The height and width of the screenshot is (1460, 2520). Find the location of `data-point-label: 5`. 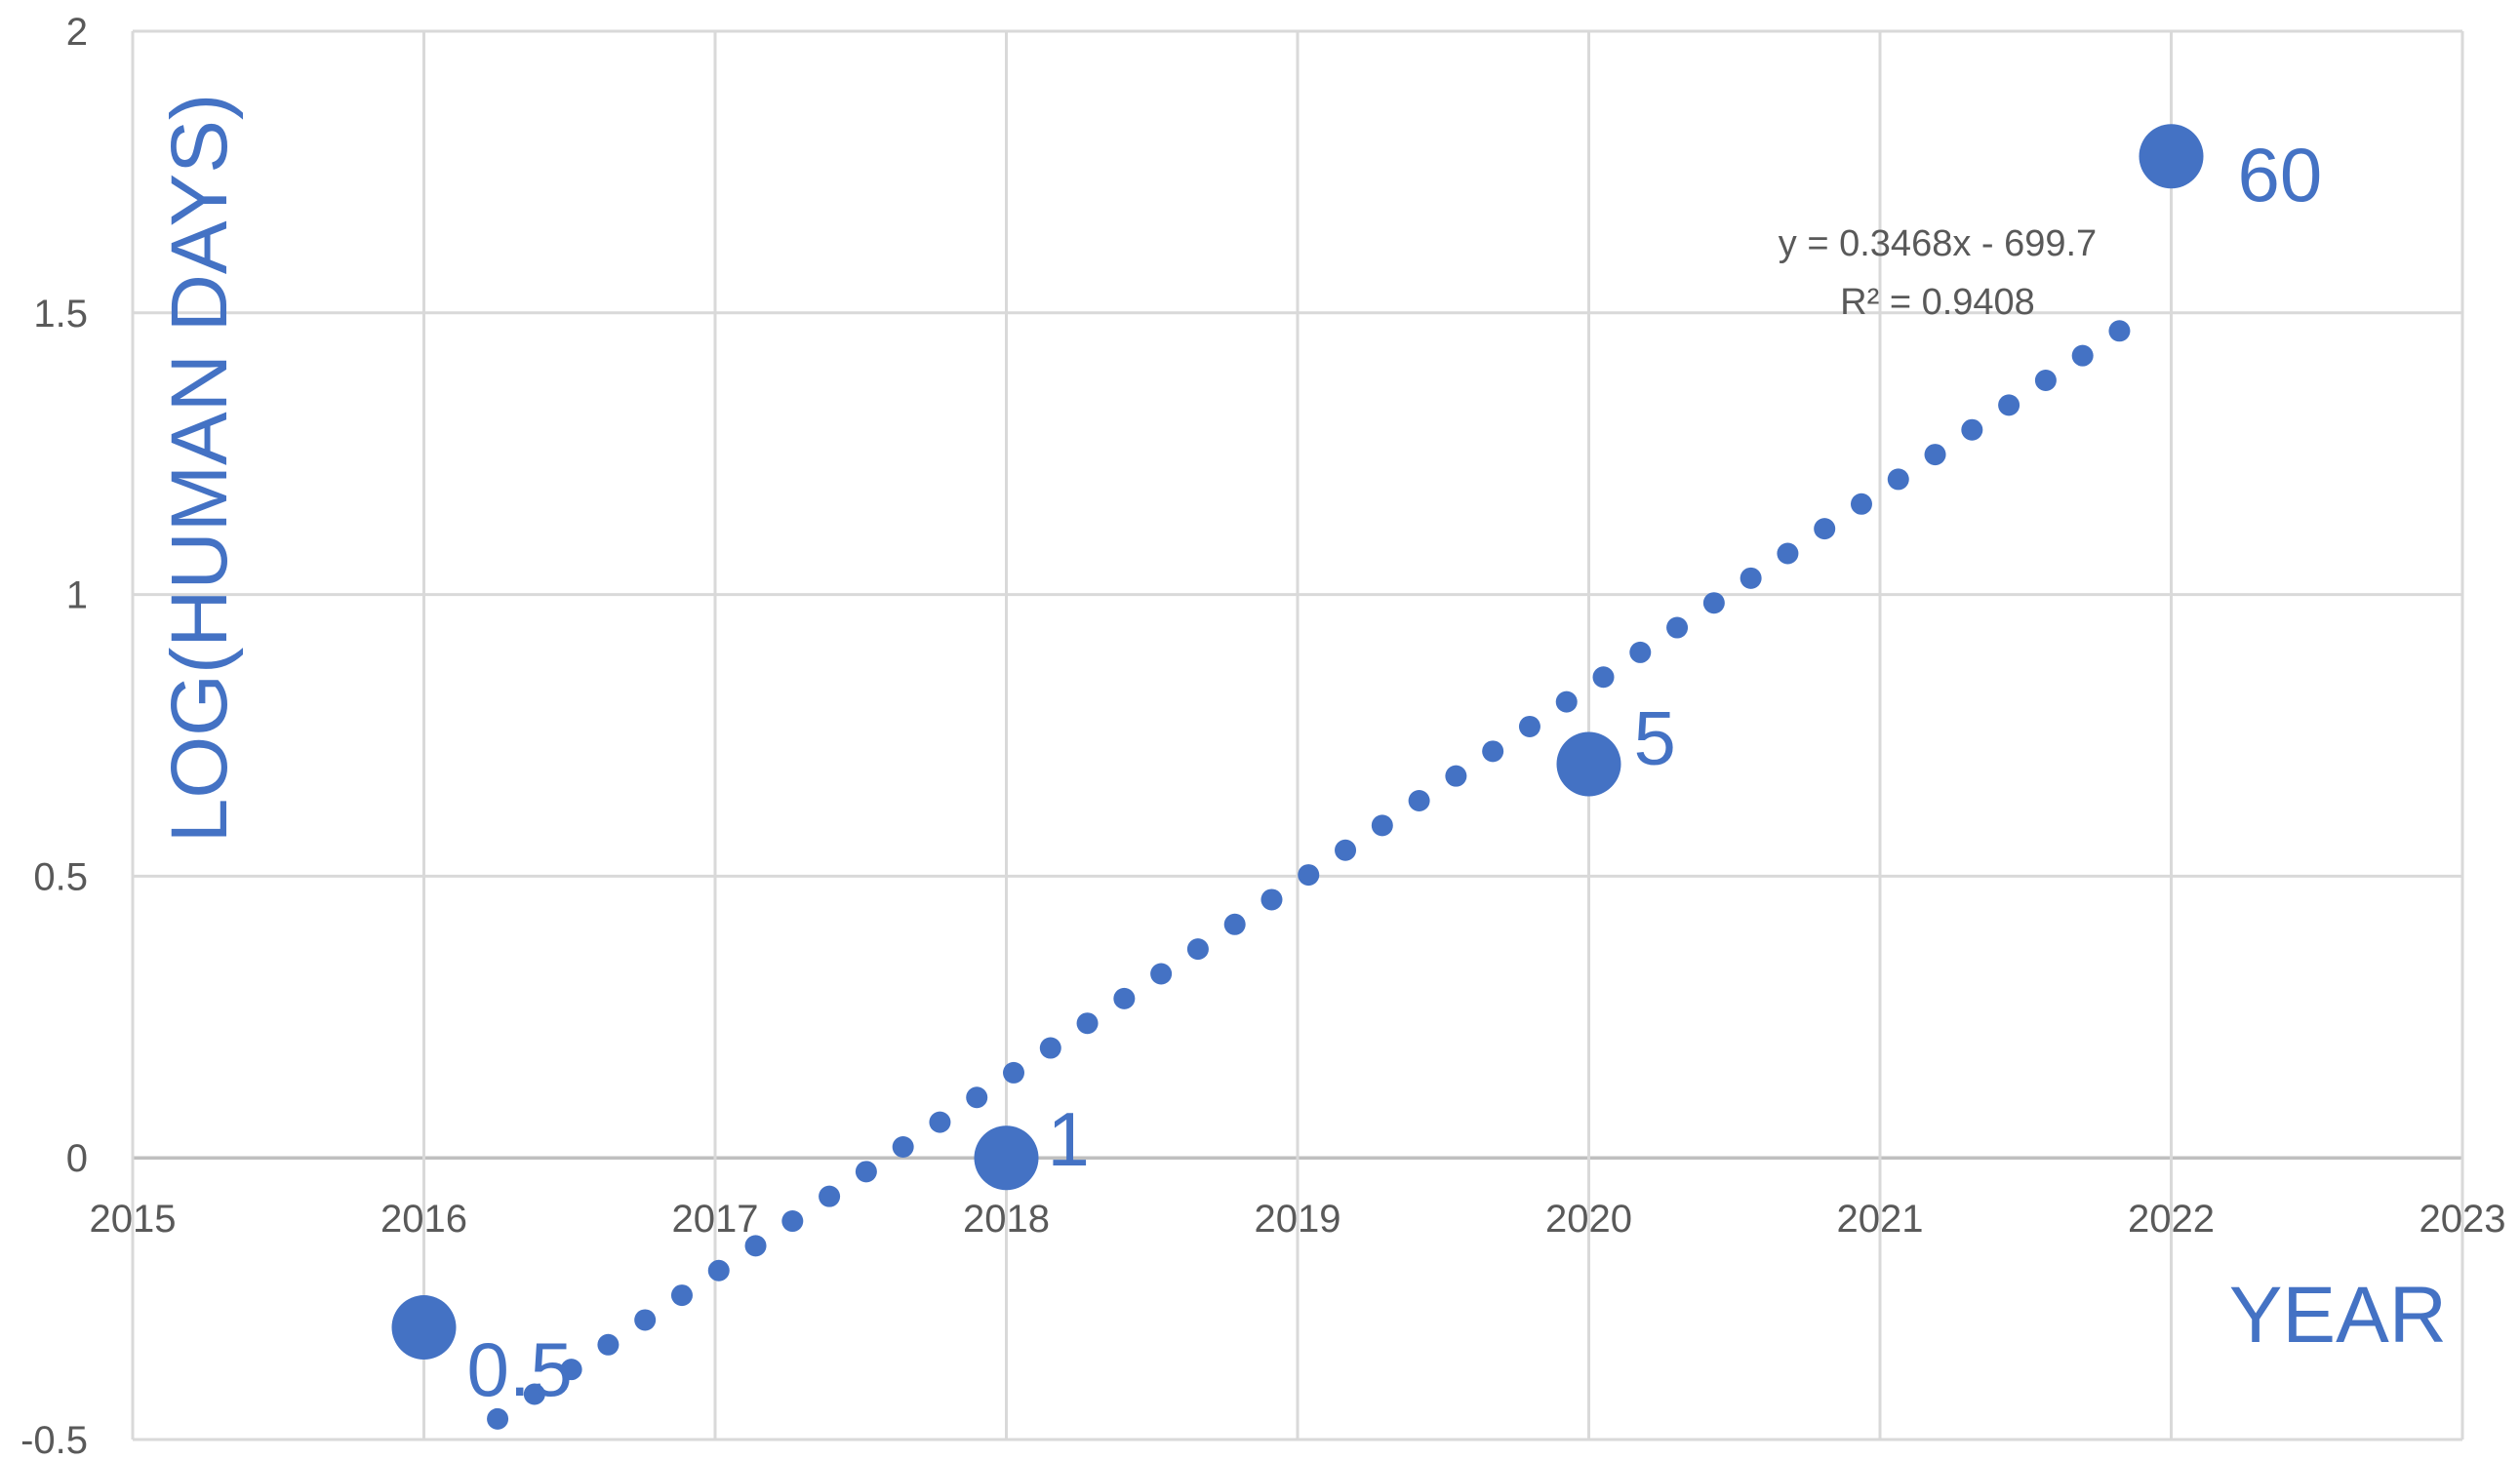

data-point-label: 5 is located at coordinates (1655, 737).